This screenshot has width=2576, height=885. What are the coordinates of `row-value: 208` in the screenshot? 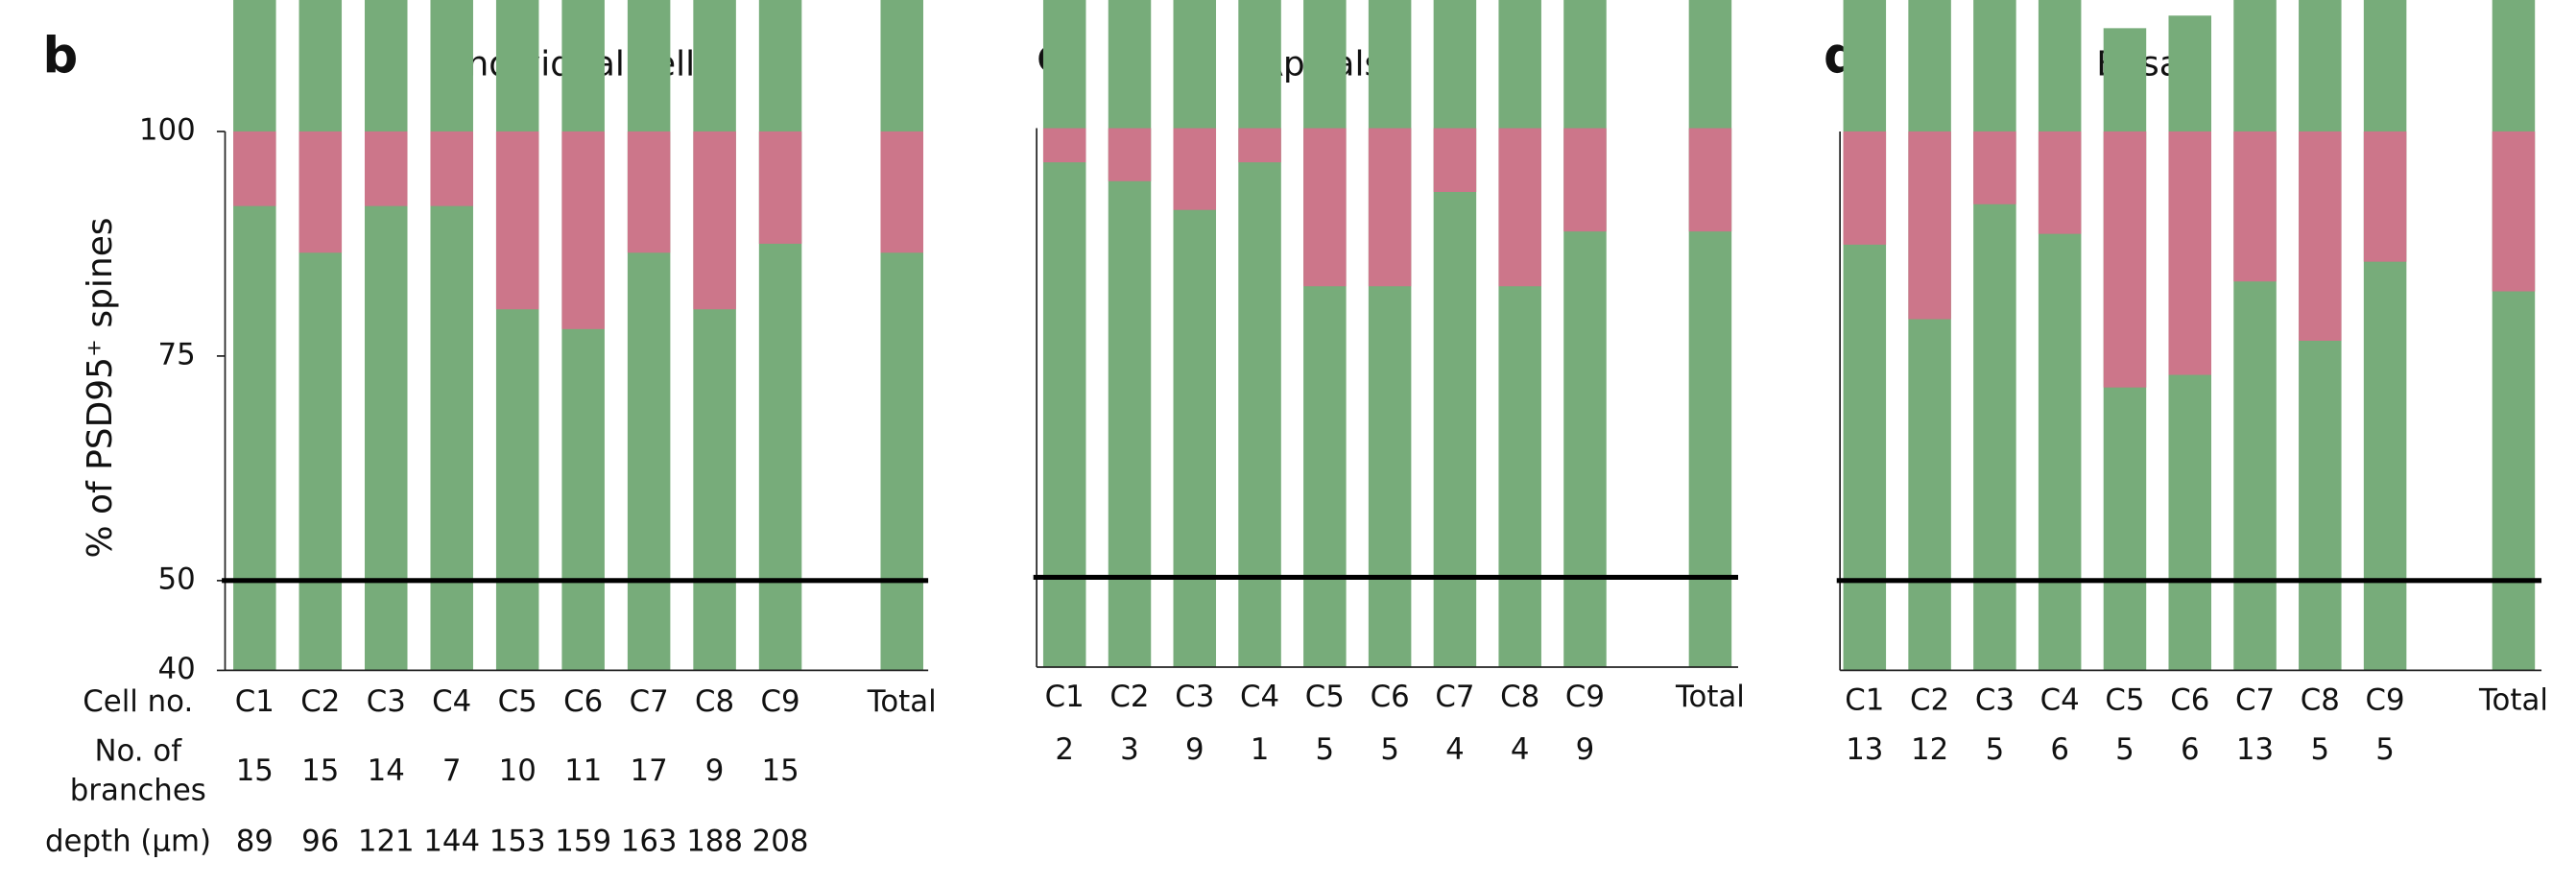 It's located at (780, 842).